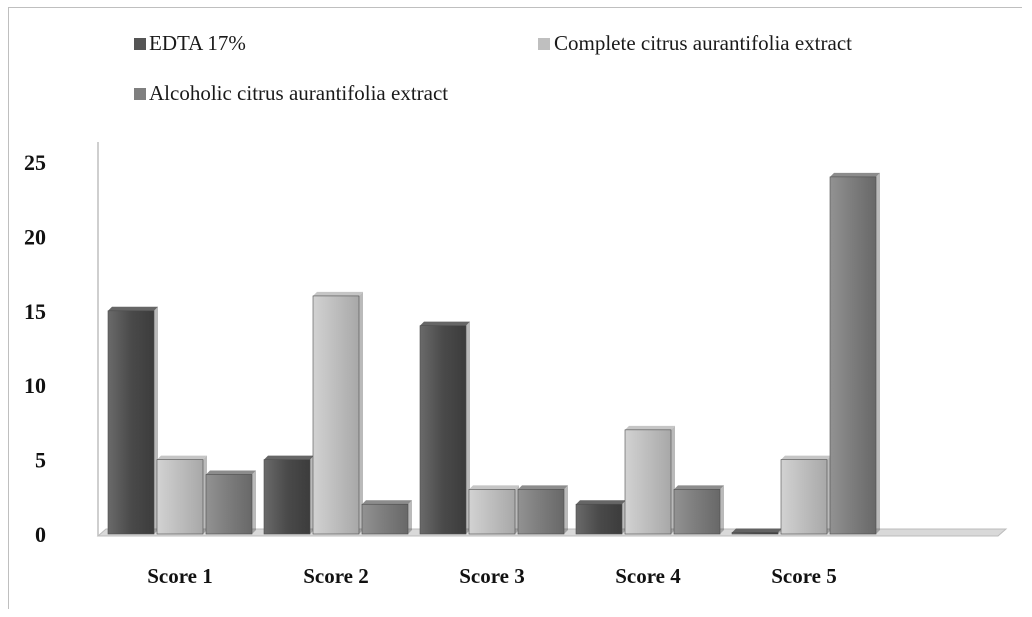  I want to click on x-tick-label: Score 2, so click(336, 576).